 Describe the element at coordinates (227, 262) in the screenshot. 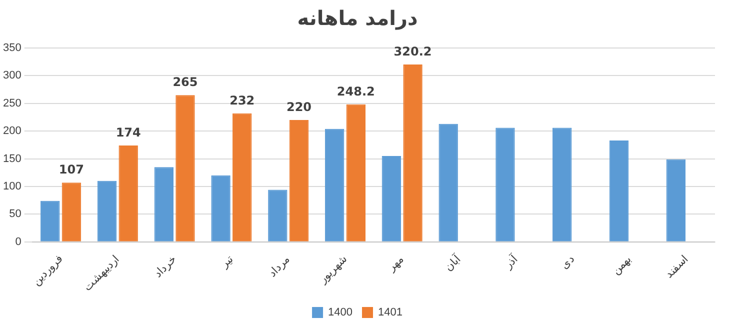

I see `x-tick-label: تیر` at that location.